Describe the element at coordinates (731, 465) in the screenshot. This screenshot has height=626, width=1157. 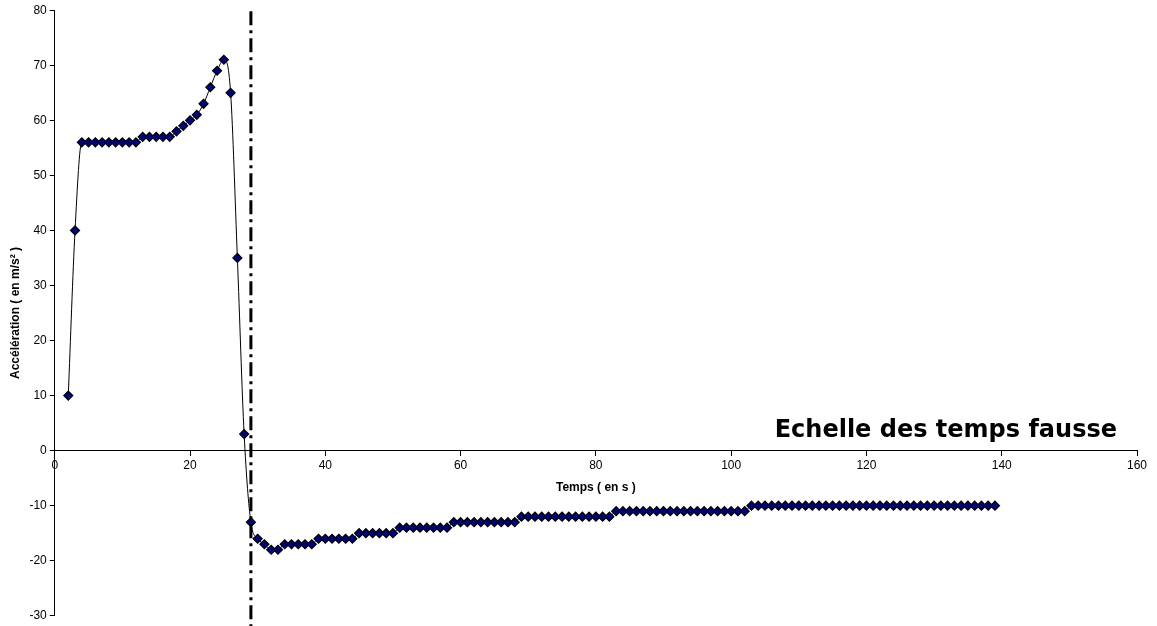
I see `x-tick-label: 100` at that location.